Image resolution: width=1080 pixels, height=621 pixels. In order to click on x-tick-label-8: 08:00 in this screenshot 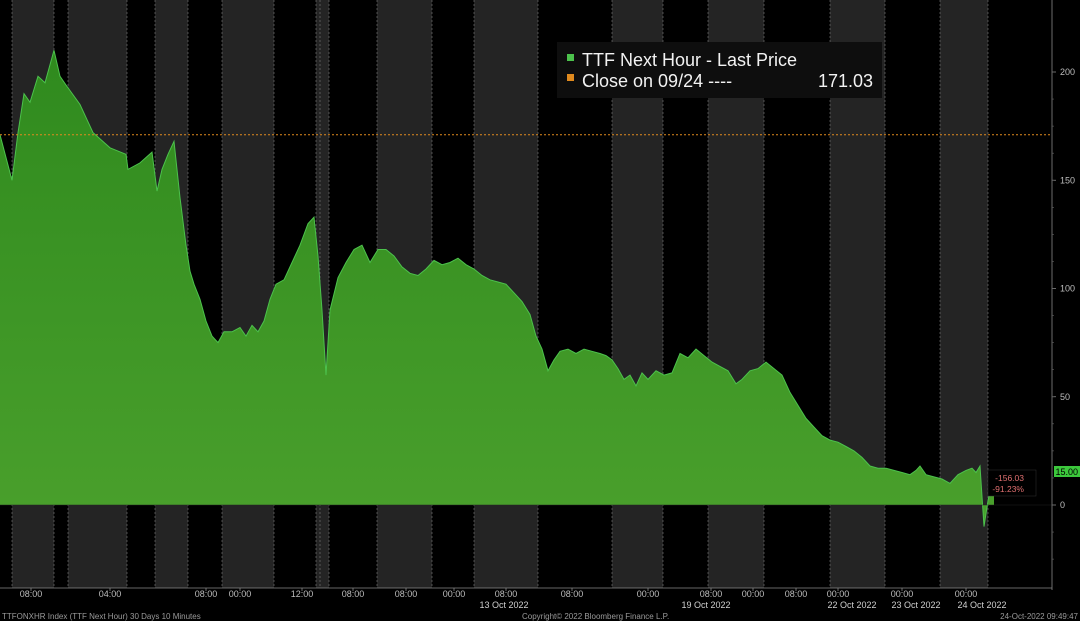, I will do `click(506, 594)`.